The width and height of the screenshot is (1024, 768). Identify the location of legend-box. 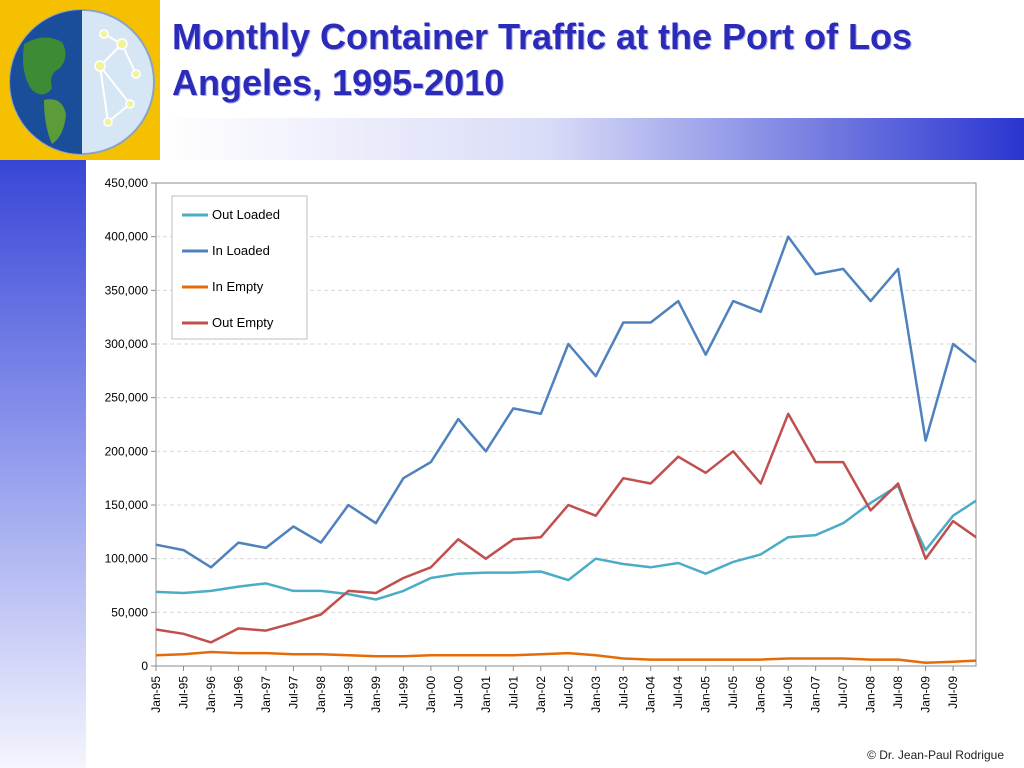
(239, 267).